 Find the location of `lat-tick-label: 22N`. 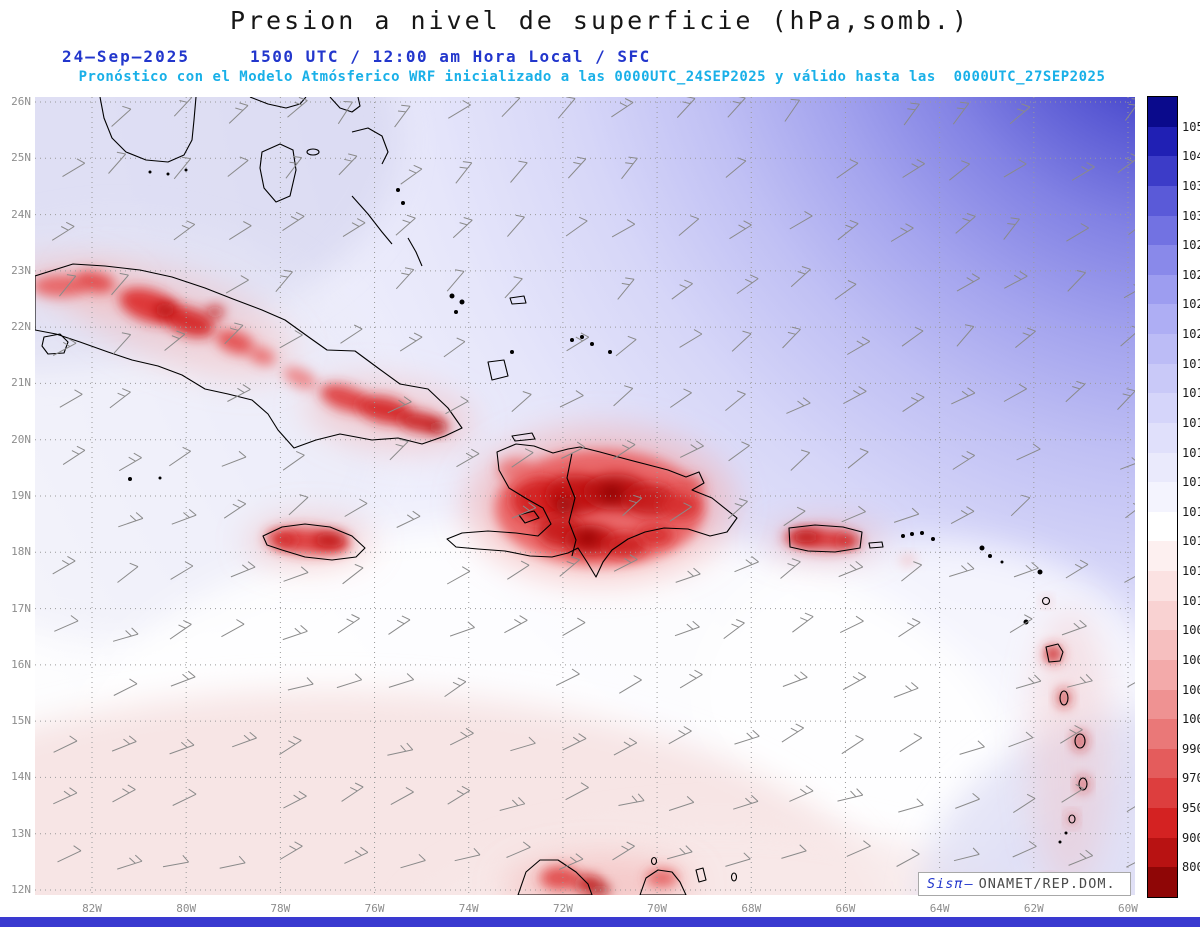

lat-tick-label: 22N is located at coordinates (21, 327).